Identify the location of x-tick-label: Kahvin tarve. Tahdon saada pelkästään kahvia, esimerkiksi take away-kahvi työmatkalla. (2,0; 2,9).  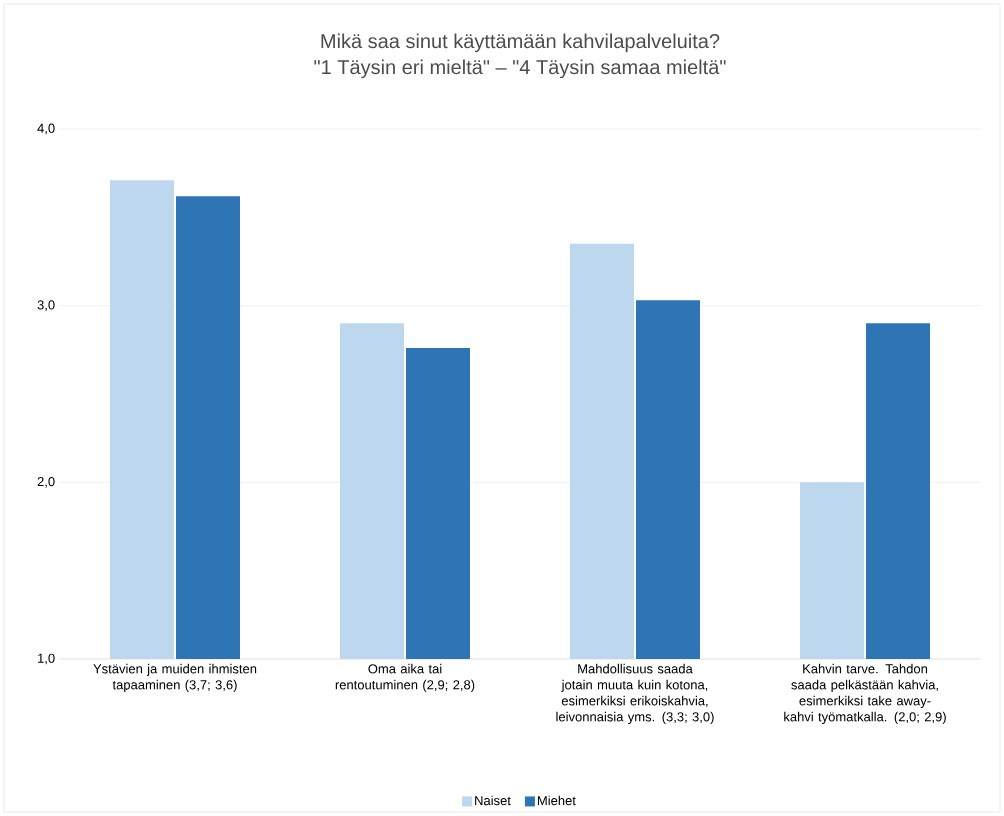
(865, 693).